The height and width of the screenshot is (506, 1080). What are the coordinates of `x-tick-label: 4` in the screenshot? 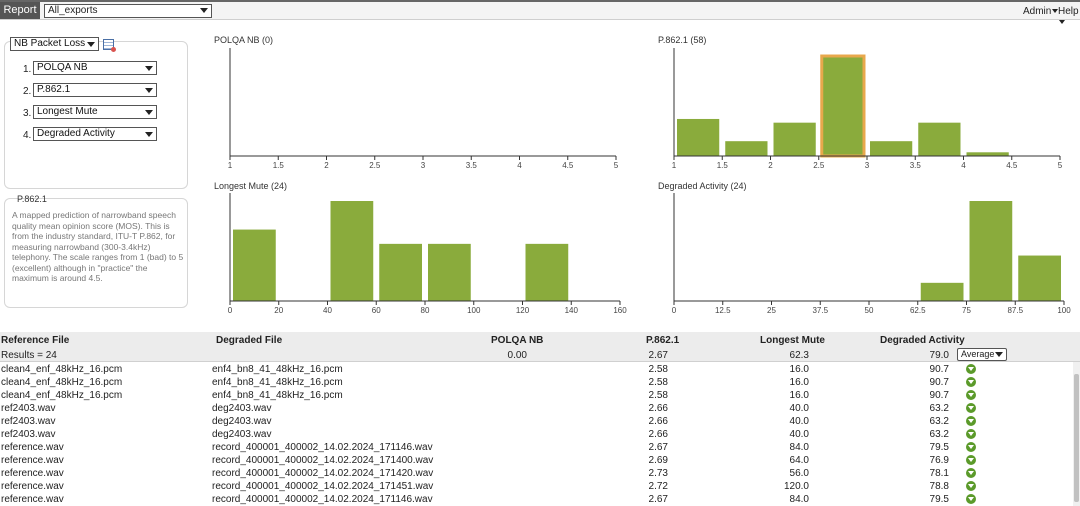 It's located at (963, 165).